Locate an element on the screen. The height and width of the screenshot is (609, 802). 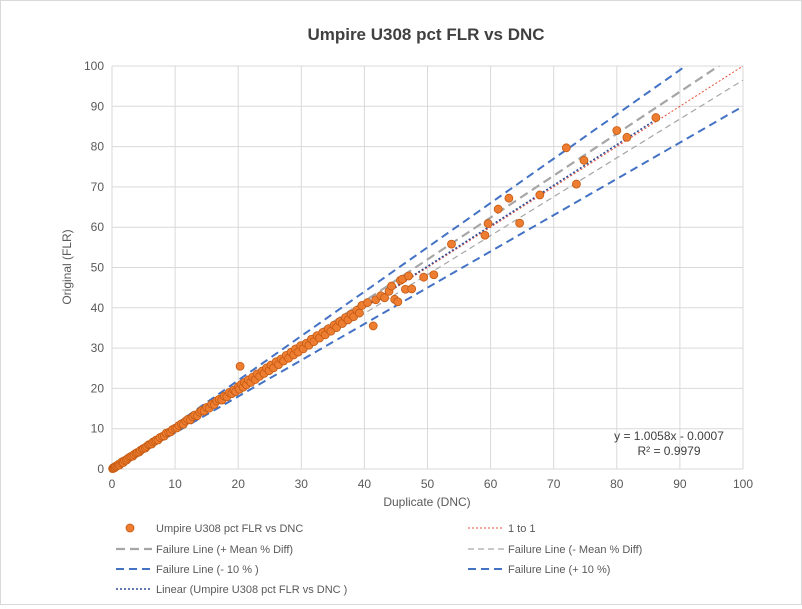
y-tick-label-80: 80 is located at coordinates (98, 147).